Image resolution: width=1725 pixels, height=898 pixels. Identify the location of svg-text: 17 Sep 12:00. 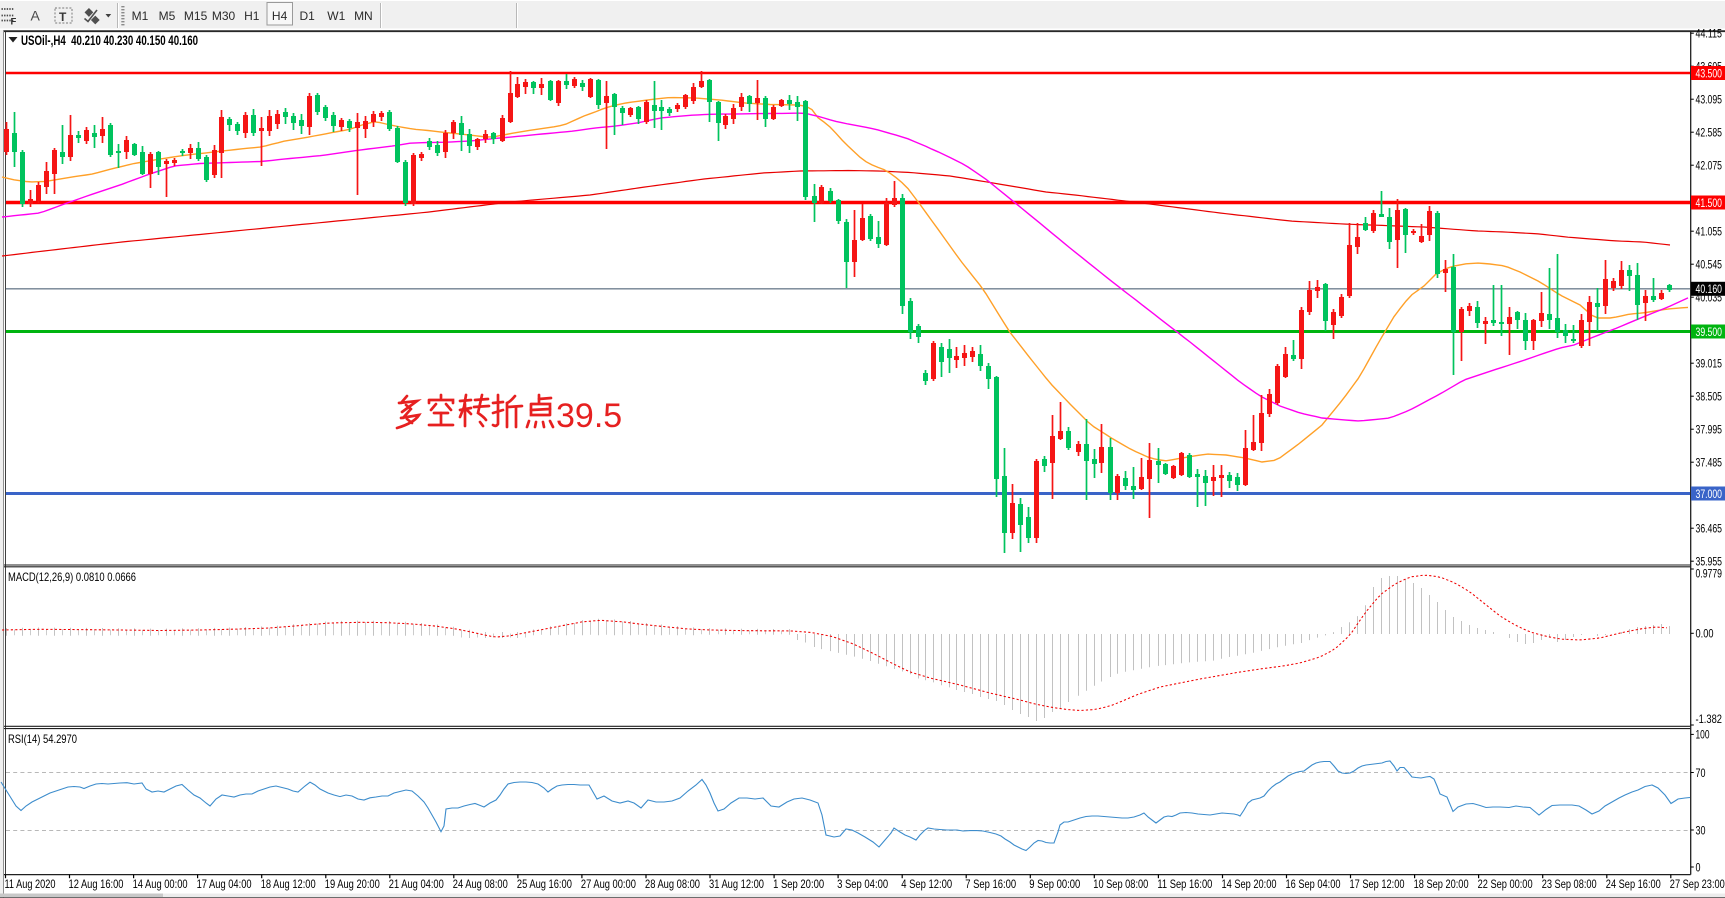
(1377, 884).